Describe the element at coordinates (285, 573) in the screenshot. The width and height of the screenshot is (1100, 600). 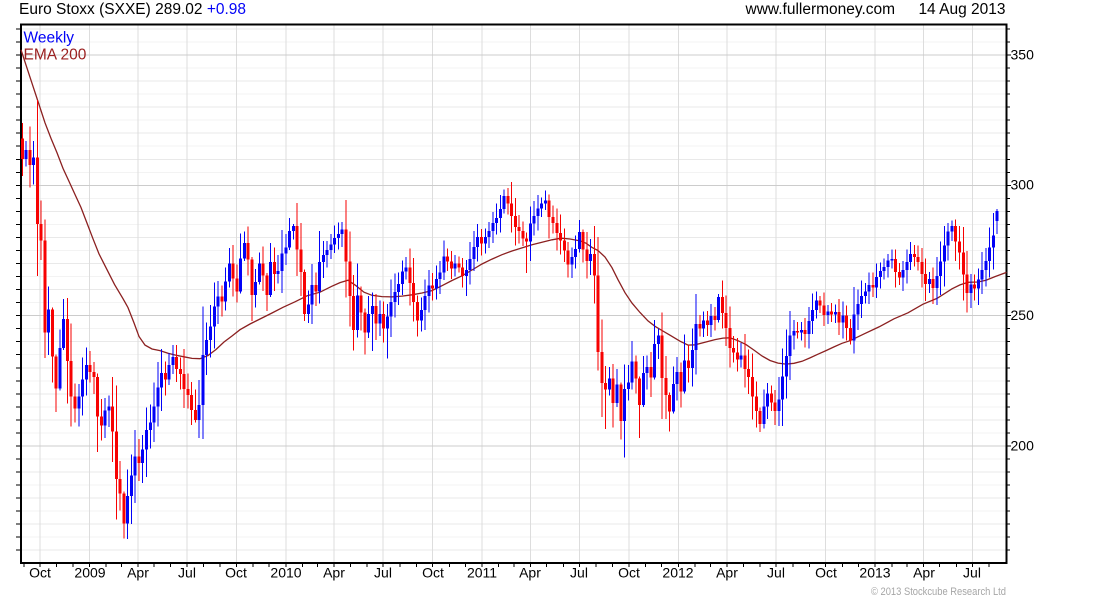
I see `svg-text: 2010` at that location.